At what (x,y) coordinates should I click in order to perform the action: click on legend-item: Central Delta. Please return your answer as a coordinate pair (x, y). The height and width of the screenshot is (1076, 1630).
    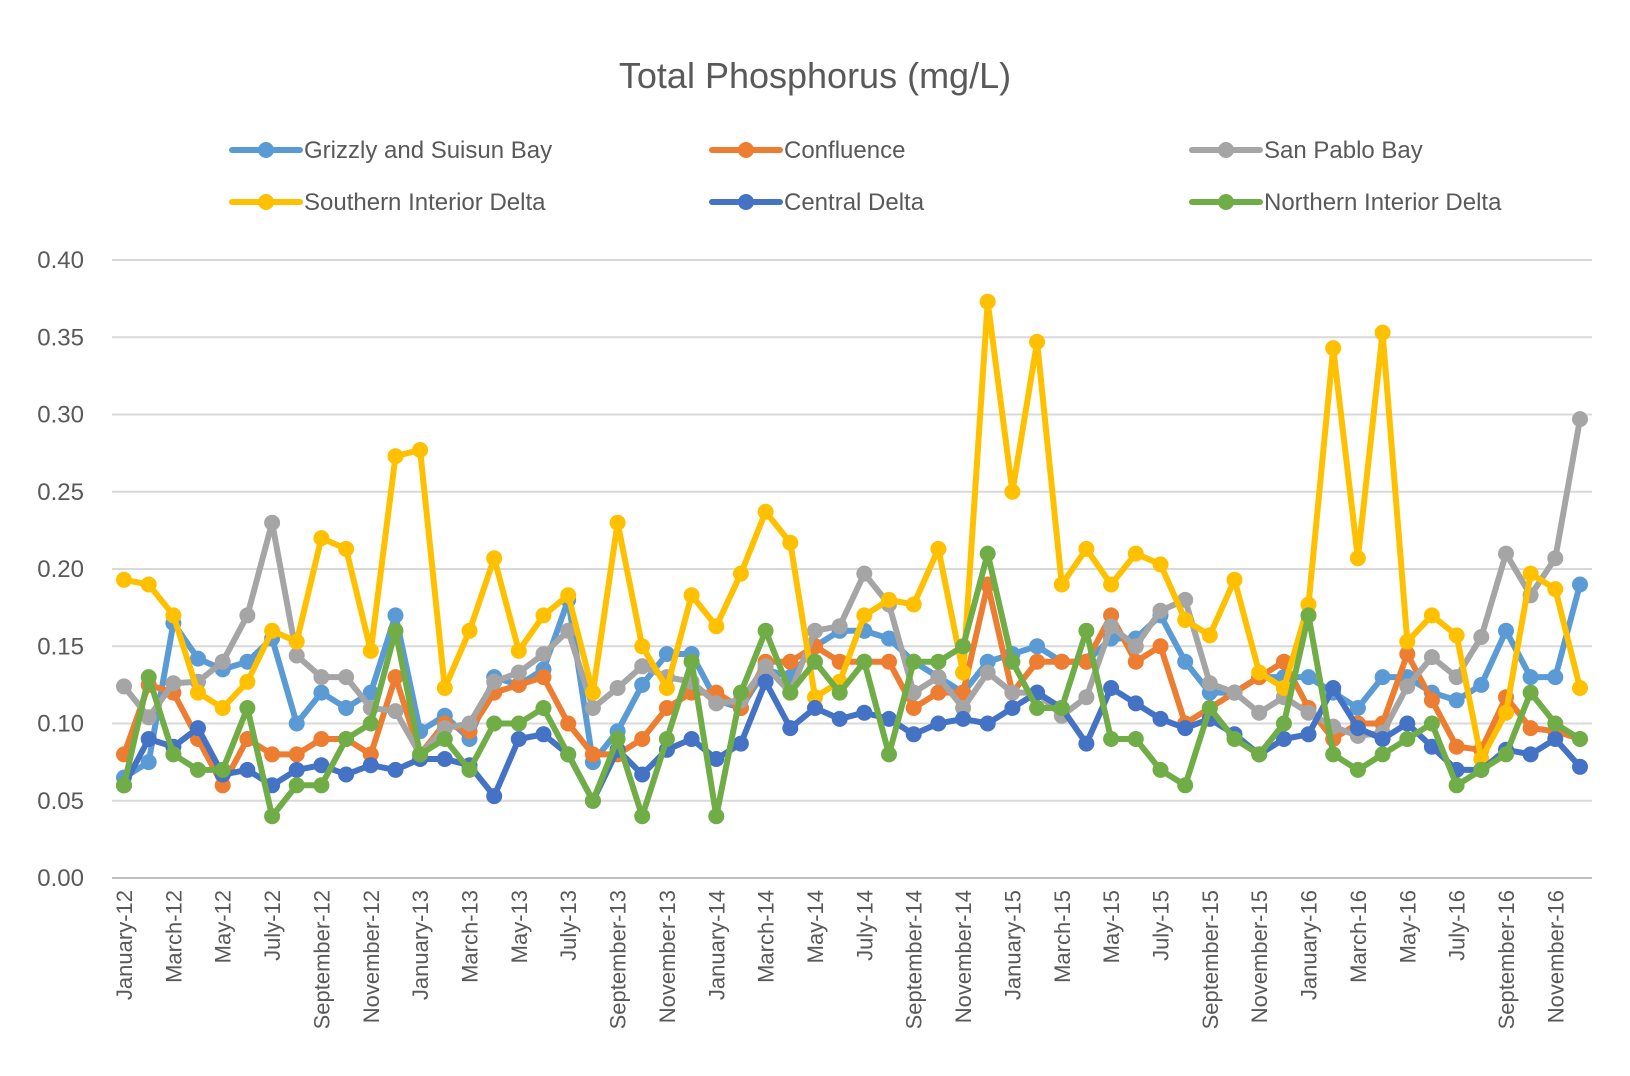
    Looking at the image, I should click on (817, 202).